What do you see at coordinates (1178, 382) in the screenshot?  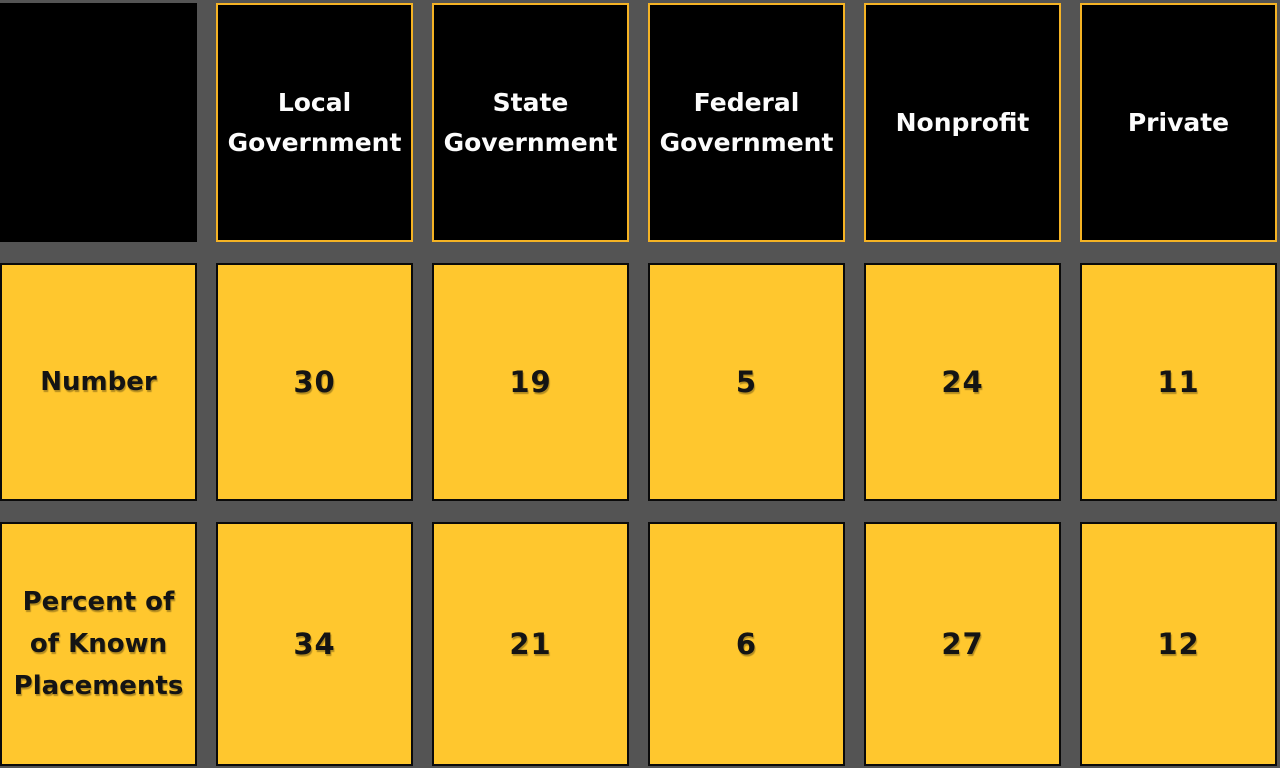 I see `table-cell-number-private: 11` at bounding box center [1178, 382].